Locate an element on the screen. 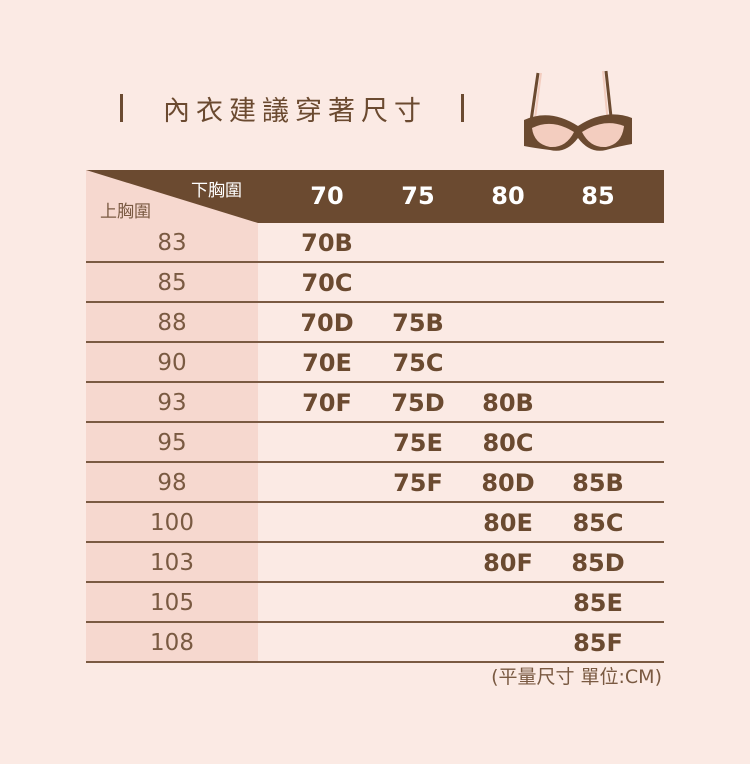  title-divider-left is located at coordinates (121, 108).